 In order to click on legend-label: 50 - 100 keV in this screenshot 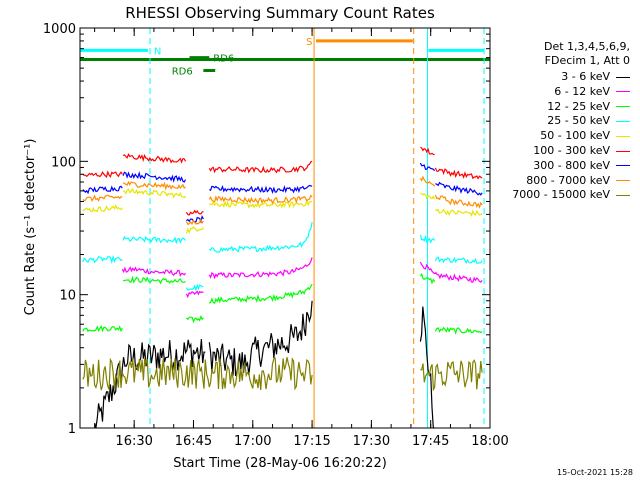, I will do `click(575, 136)`.